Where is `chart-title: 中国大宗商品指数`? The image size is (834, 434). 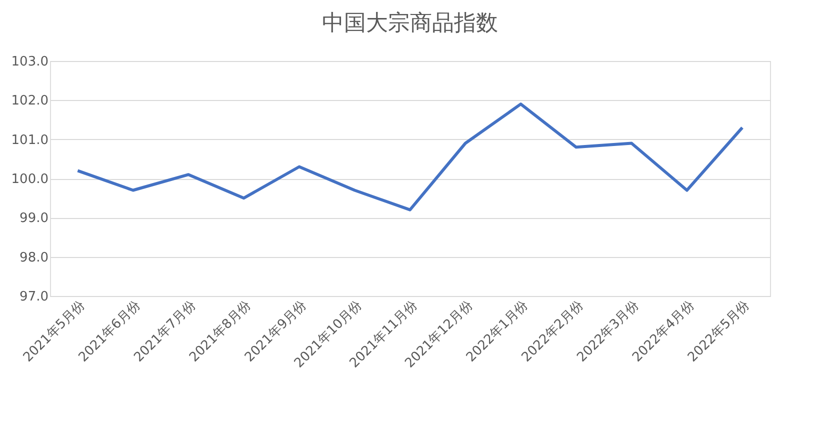
chart-title: 中国大宗商品指数 is located at coordinates (410, 23).